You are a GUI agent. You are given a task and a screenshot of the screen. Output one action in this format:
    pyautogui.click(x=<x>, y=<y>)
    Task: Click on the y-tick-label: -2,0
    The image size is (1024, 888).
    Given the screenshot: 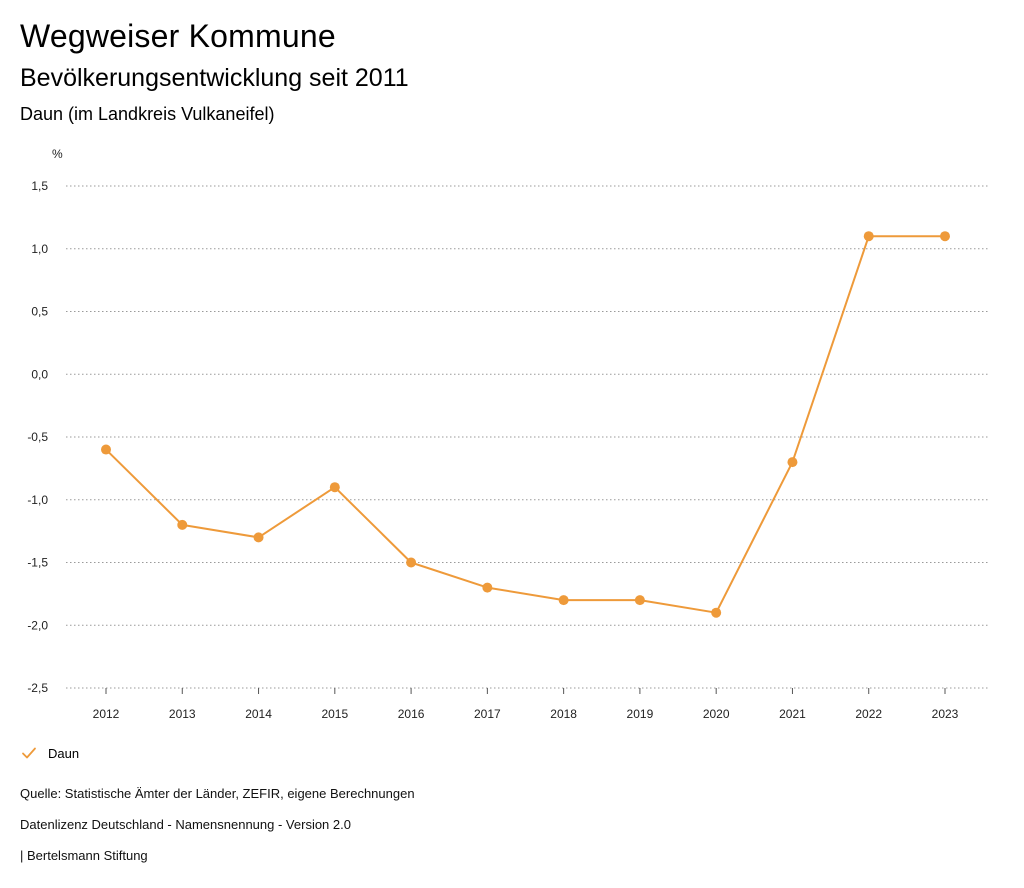 What is the action you would take?
    pyautogui.click(x=37, y=625)
    